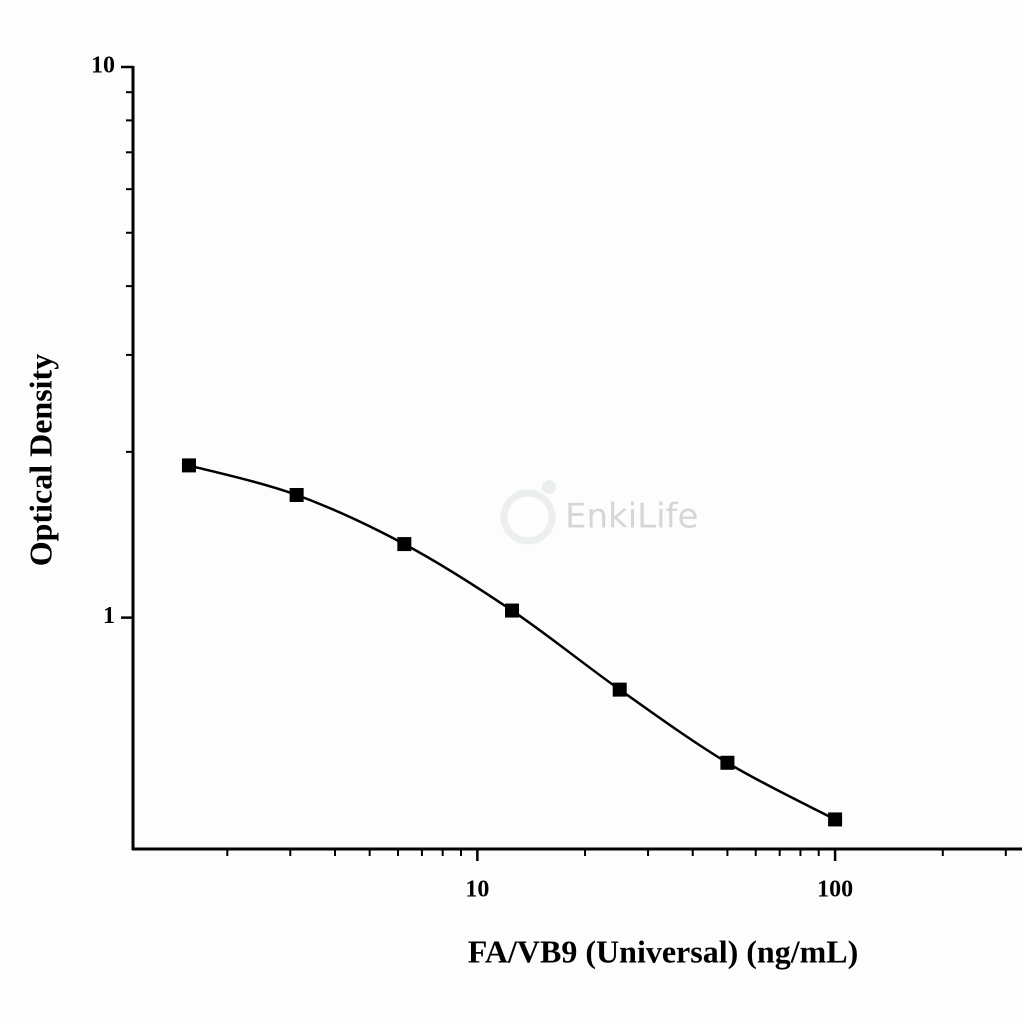 This screenshot has width=1024, height=1024. What do you see at coordinates (528, 512) in the screenshot?
I see `watermark-logo` at bounding box center [528, 512].